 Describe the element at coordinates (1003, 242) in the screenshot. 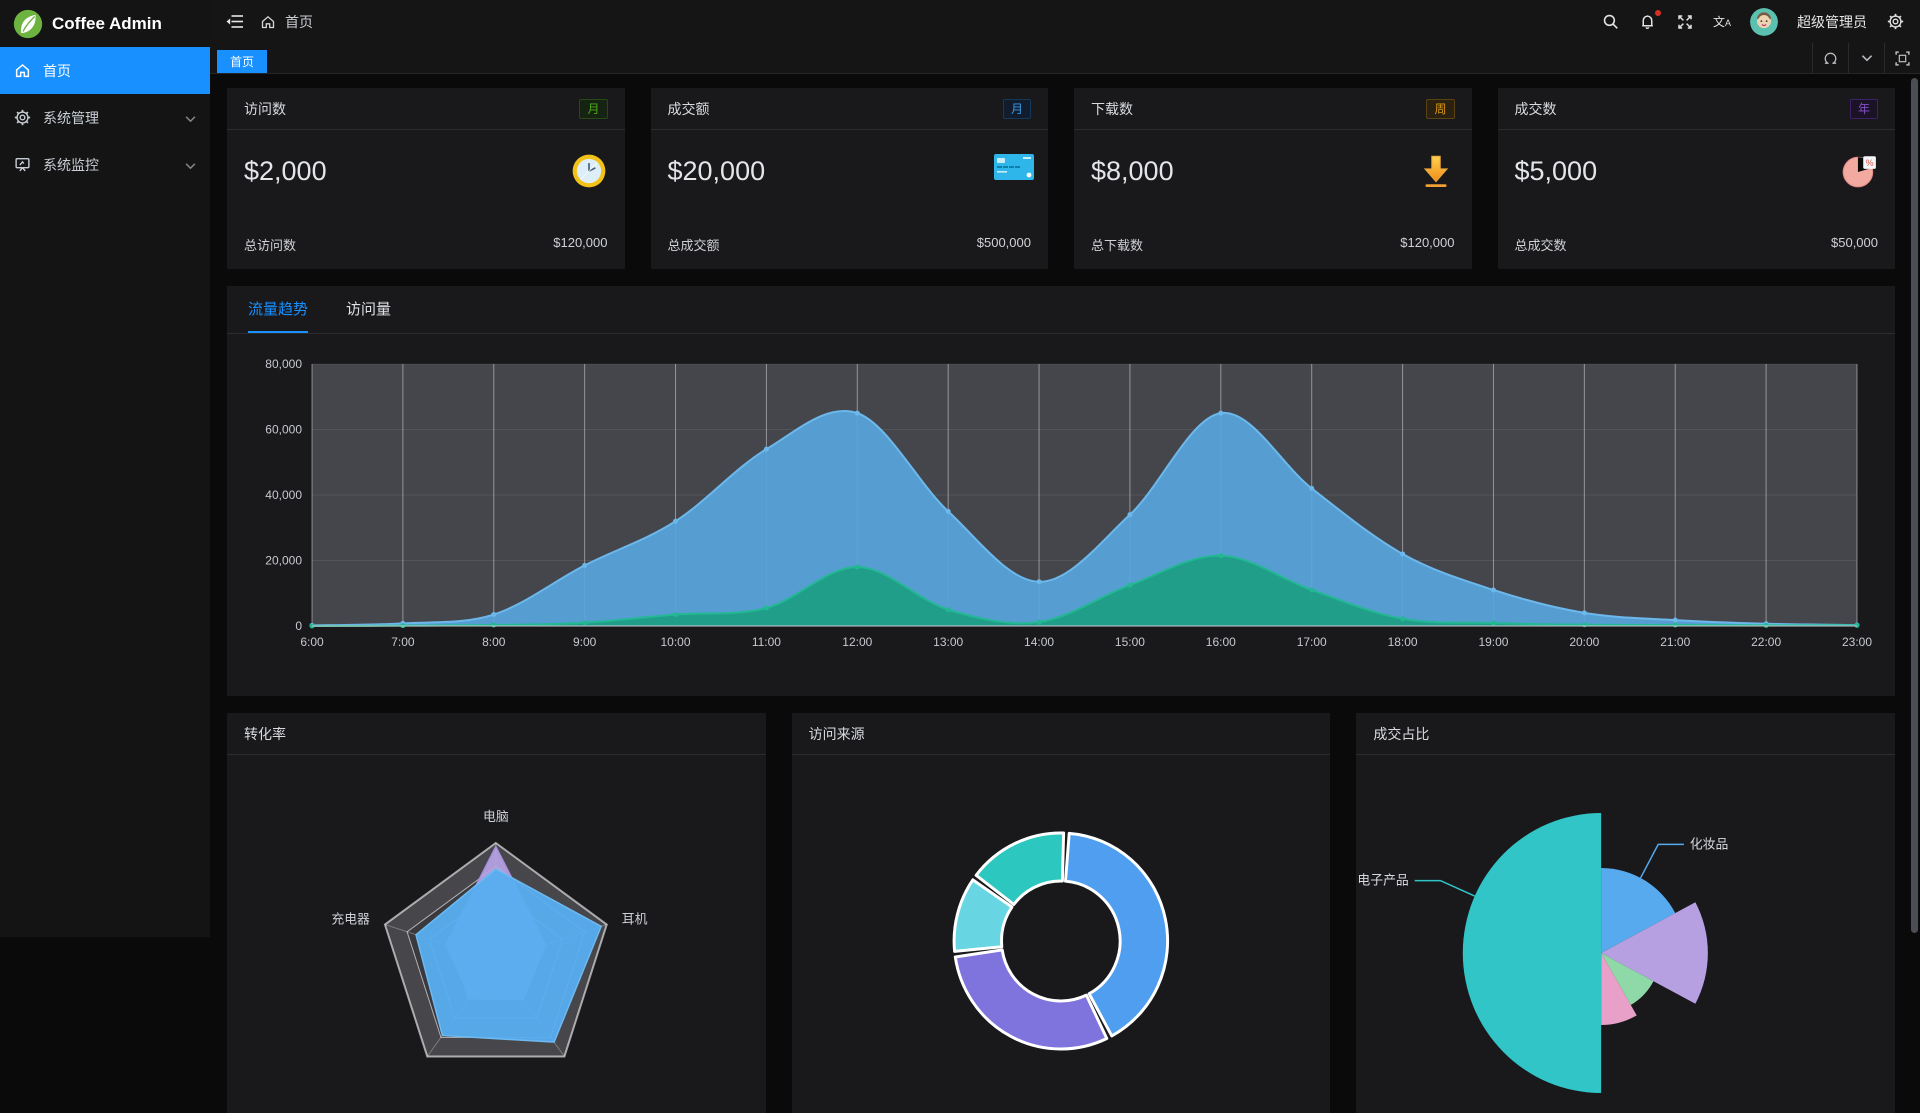

I see `stat-footer-value: $500,000` at that location.